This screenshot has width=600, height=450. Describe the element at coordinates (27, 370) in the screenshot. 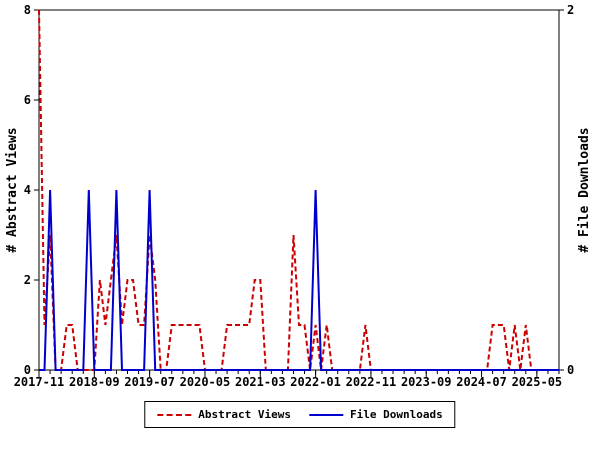

I see `left-tick-label: 0` at that location.